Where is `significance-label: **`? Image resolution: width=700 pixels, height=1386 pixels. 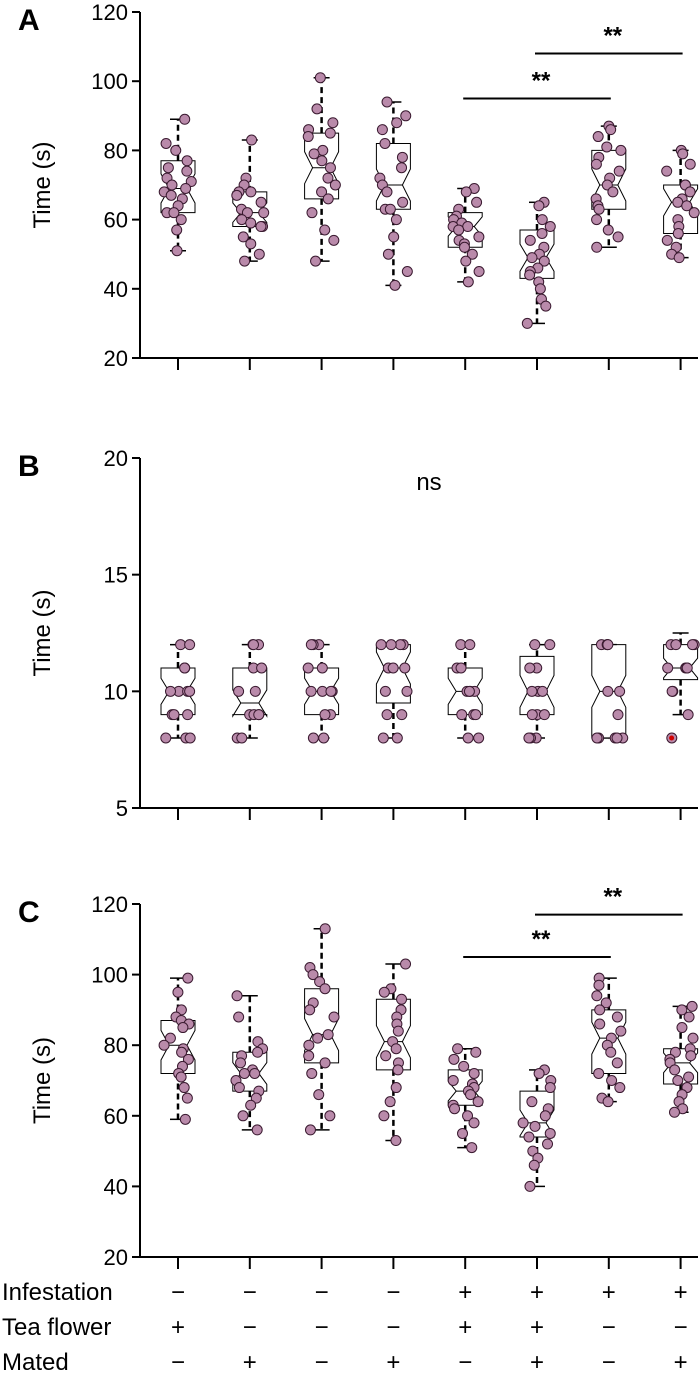 significance-label: ** is located at coordinates (612, 36).